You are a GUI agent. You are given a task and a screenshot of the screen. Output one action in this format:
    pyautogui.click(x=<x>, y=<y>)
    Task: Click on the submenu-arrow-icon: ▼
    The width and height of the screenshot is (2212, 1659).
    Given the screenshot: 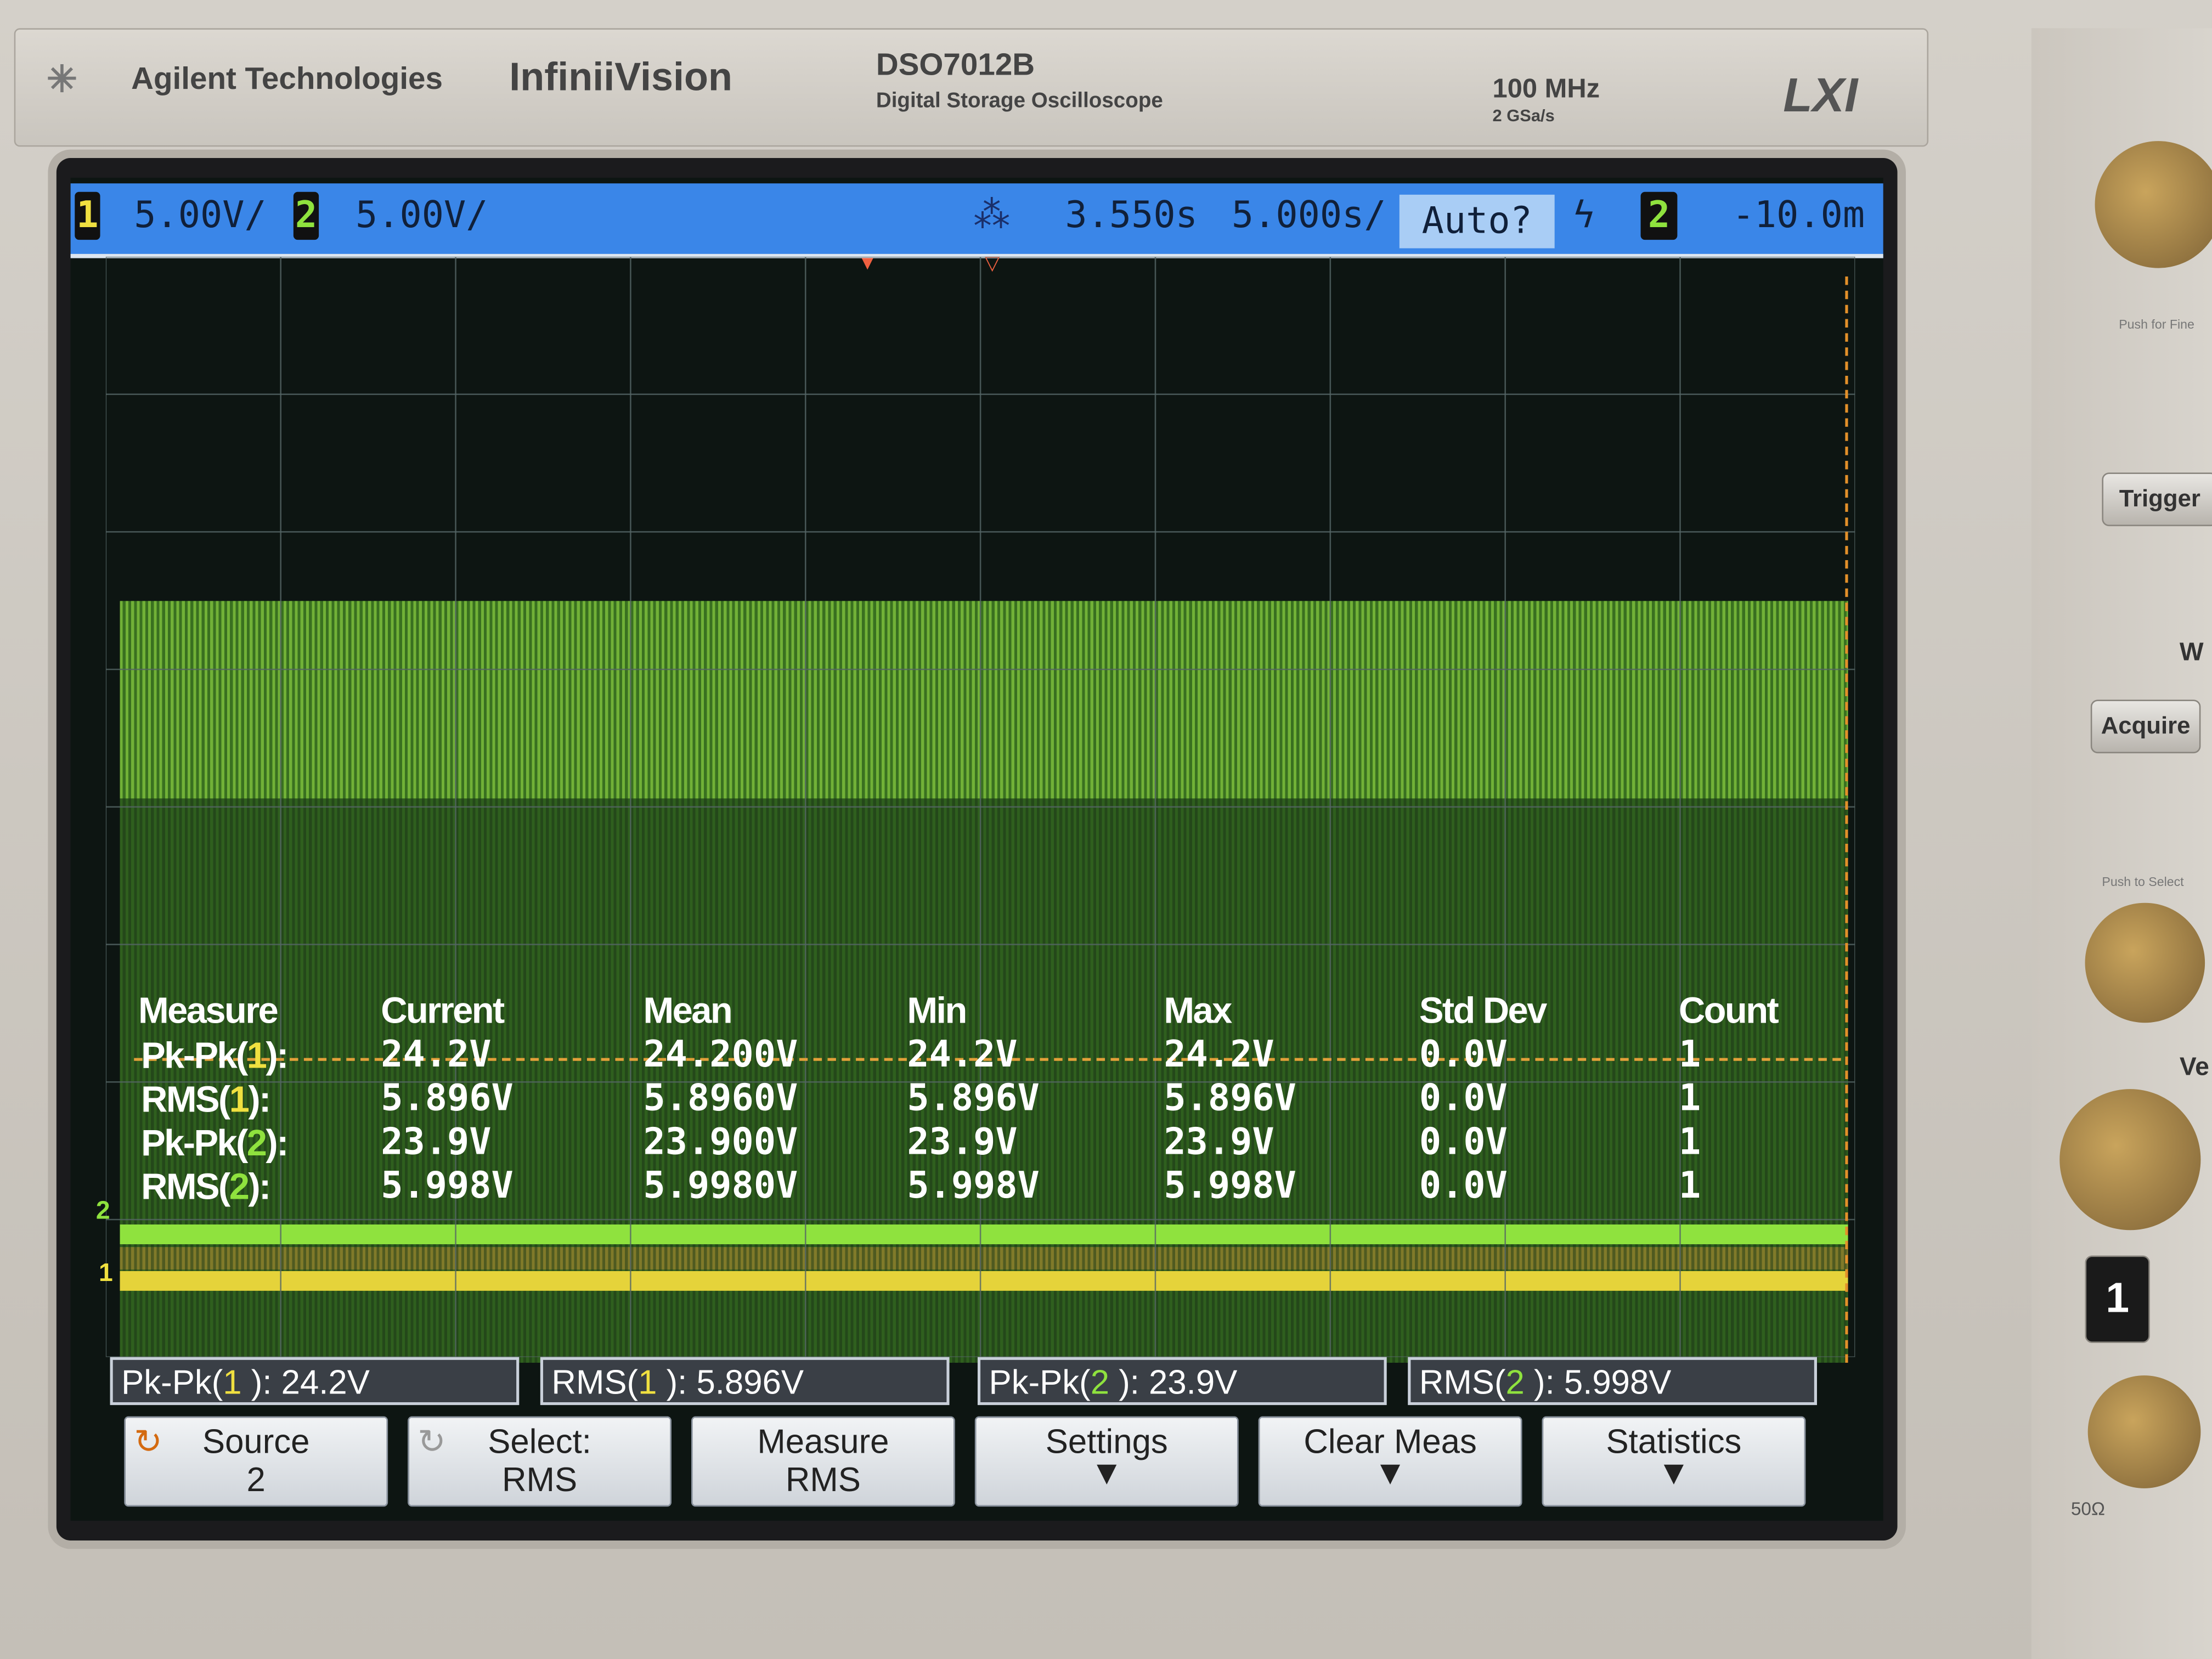 What is the action you would take?
    pyautogui.click(x=1674, y=1473)
    